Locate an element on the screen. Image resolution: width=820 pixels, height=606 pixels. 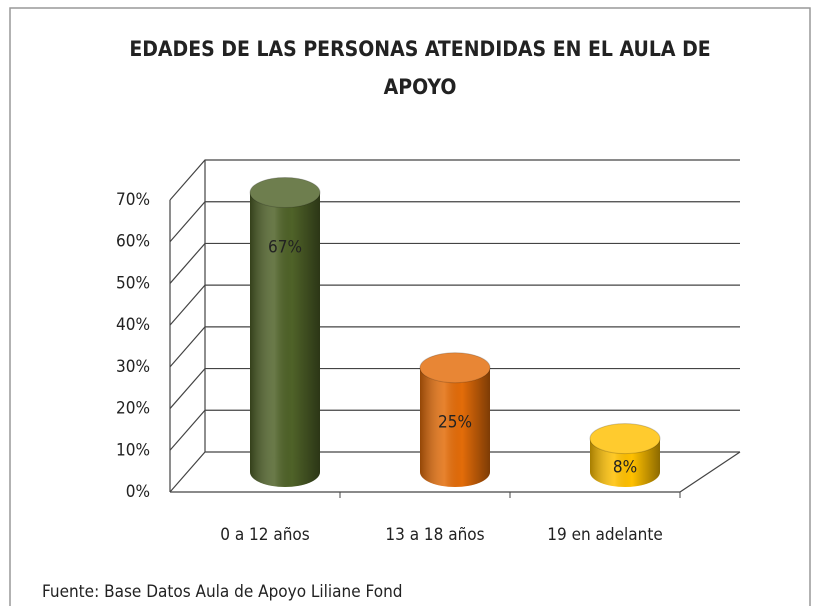
y-tick-label: 50% is located at coordinates (133, 283).